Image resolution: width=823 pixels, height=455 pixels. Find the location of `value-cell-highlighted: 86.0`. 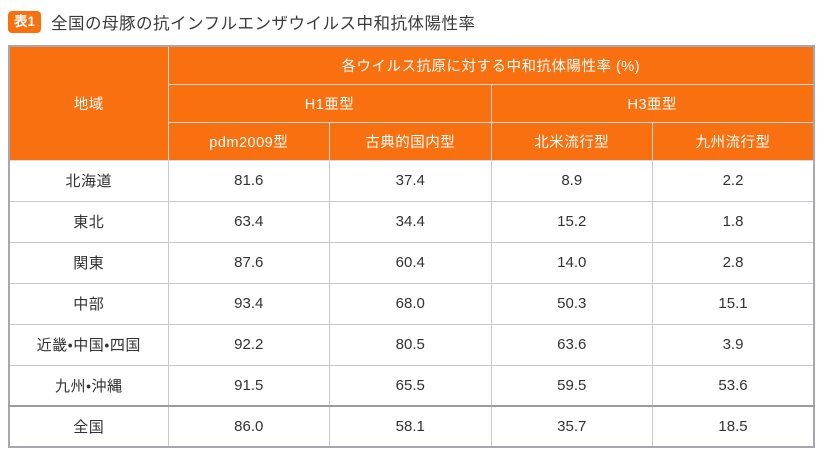

value-cell-highlighted: 86.0 is located at coordinates (248, 426).